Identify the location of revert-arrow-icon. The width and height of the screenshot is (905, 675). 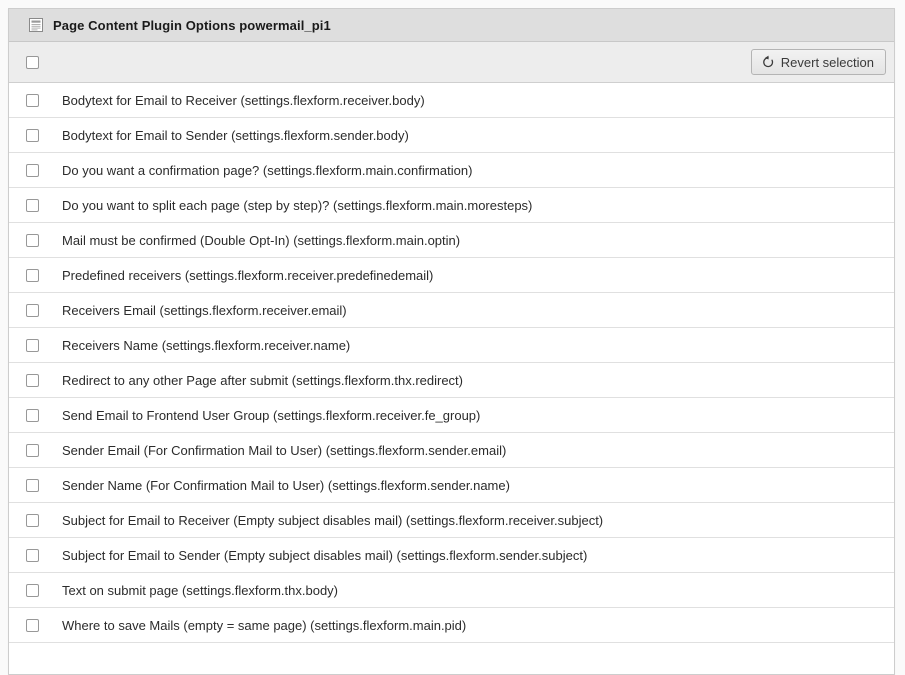
(767, 61).